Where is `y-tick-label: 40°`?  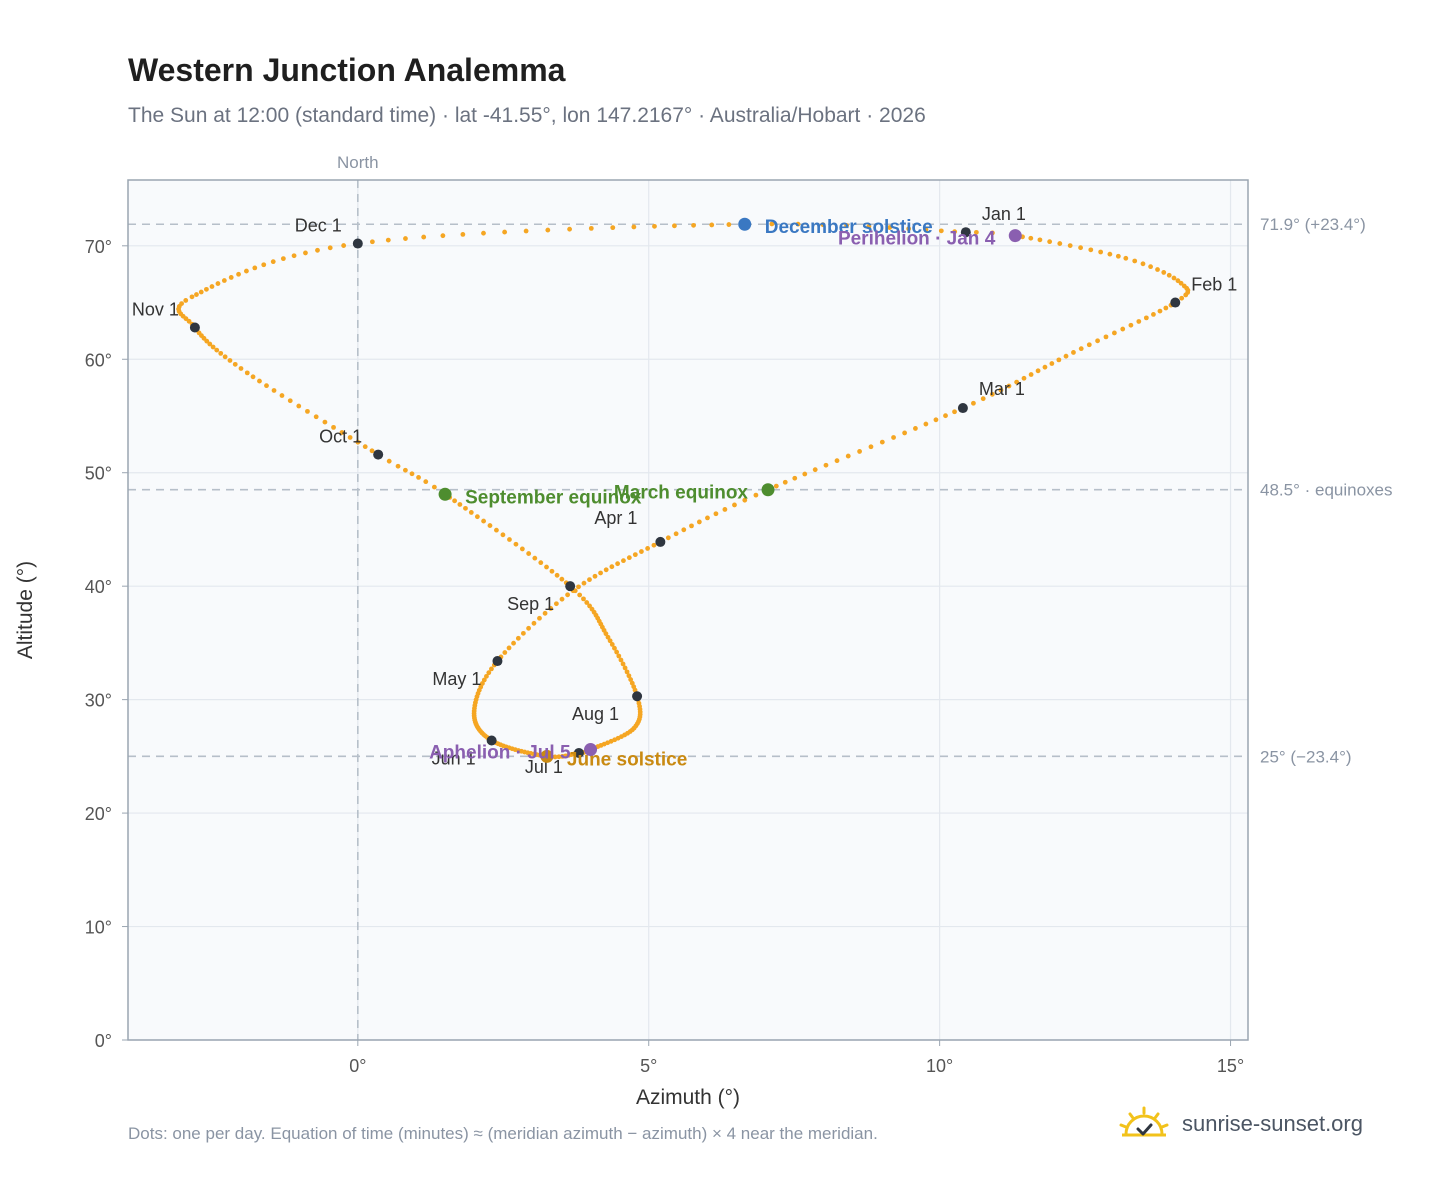 y-tick-label: 40° is located at coordinates (98, 587).